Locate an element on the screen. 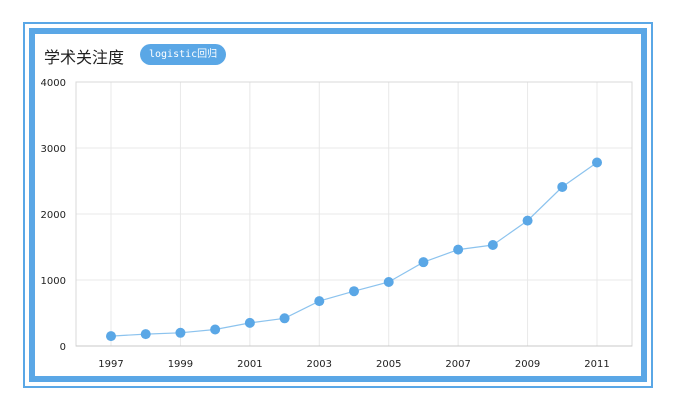 This screenshot has width=678, height=413. y-tick-label: 3000 is located at coordinates (53, 149).